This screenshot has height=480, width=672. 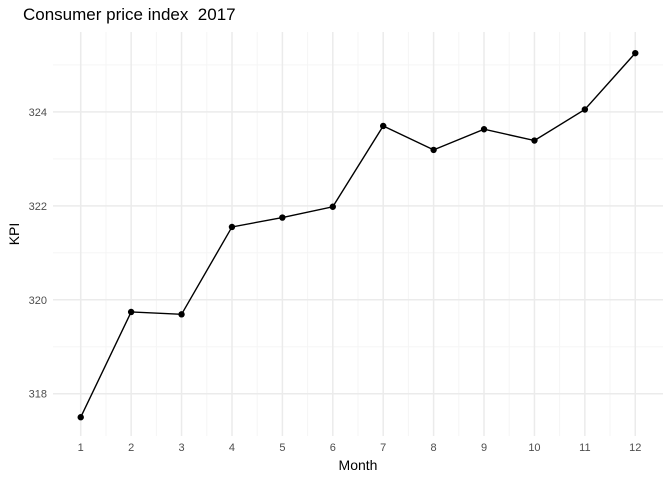 I want to click on y-tick-labels: 318 320 322 324, so click(x=38, y=254).